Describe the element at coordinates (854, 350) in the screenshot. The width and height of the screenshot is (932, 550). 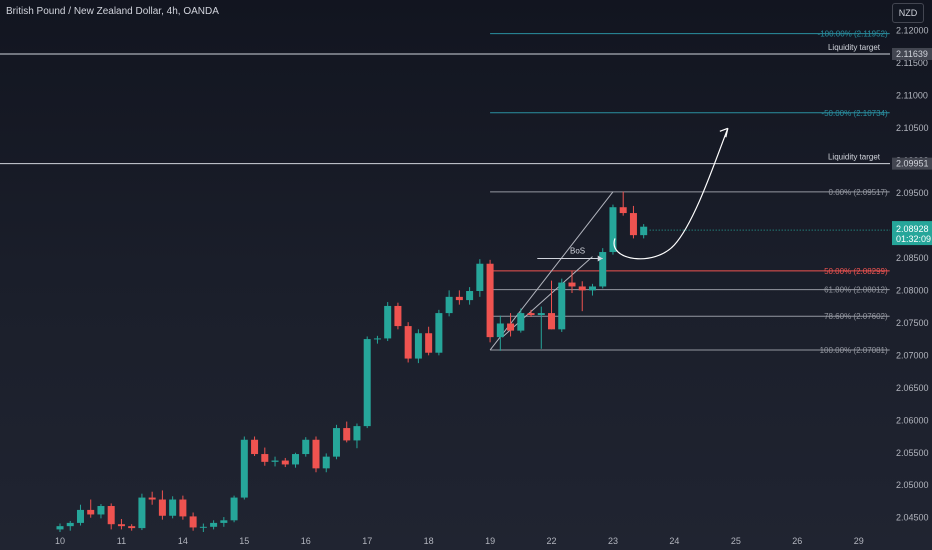
I see `fib-level-label: 100.00% (2.07081)` at that location.